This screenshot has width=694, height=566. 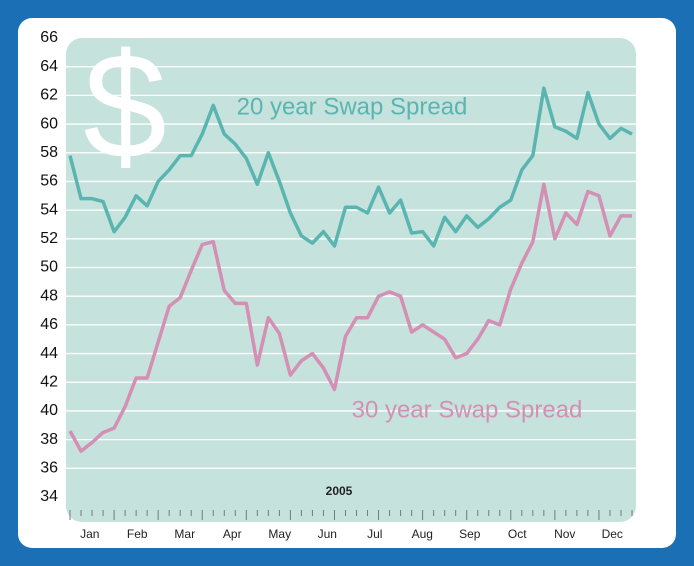 I want to click on x-tick-label: Jul, so click(x=374, y=534).